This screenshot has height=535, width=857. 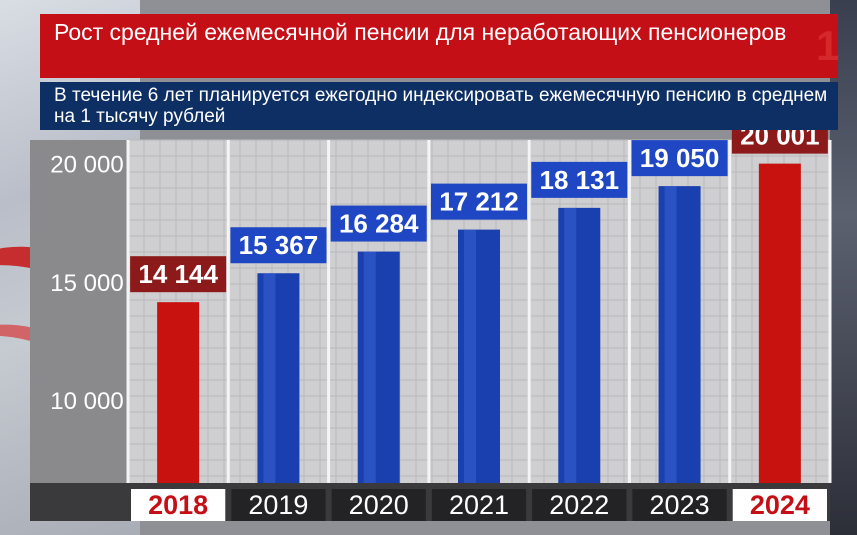 I want to click on x-tick-label: 2019, so click(x=278, y=505).